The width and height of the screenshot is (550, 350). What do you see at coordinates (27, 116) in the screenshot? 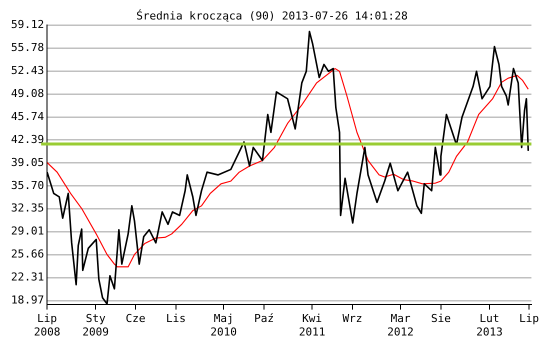
I see `y-tick-label: 45.74` at bounding box center [27, 116].